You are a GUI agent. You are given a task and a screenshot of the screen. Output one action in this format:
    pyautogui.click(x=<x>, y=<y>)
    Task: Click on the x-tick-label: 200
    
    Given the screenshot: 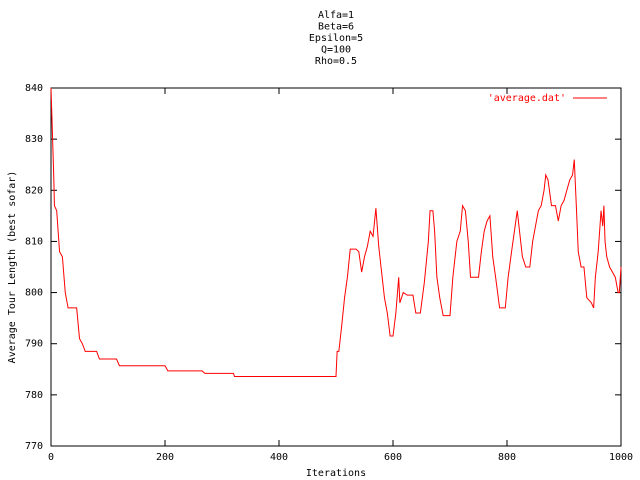 What is the action you would take?
    pyautogui.click(x=165, y=457)
    